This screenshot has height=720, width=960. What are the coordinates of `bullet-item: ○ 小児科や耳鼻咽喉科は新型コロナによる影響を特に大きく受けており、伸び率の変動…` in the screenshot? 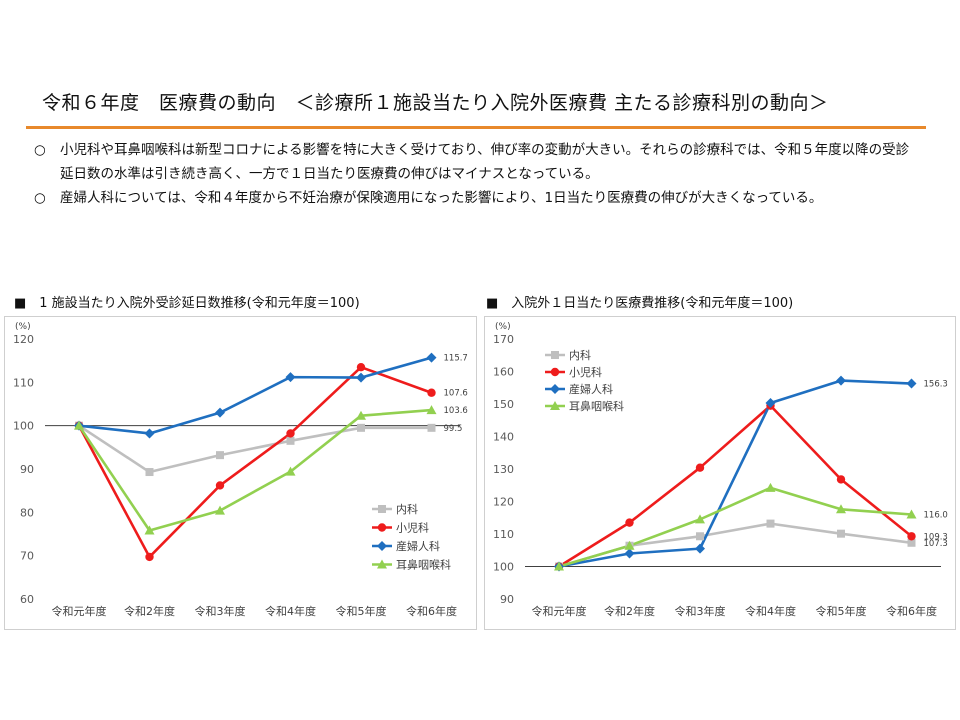 It's located at (474, 162).